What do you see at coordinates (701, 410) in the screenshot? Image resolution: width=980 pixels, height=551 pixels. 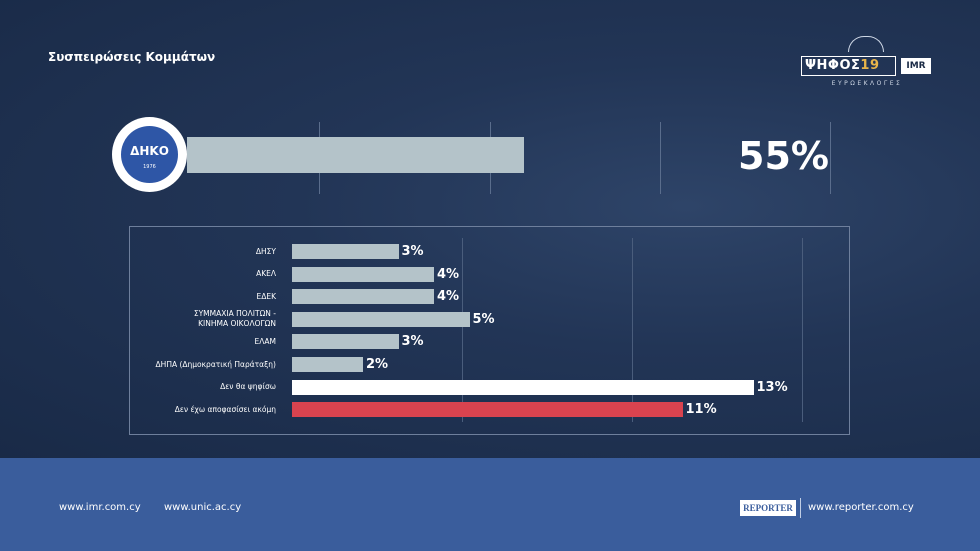 I see `party-value-label: 11%` at bounding box center [701, 410].